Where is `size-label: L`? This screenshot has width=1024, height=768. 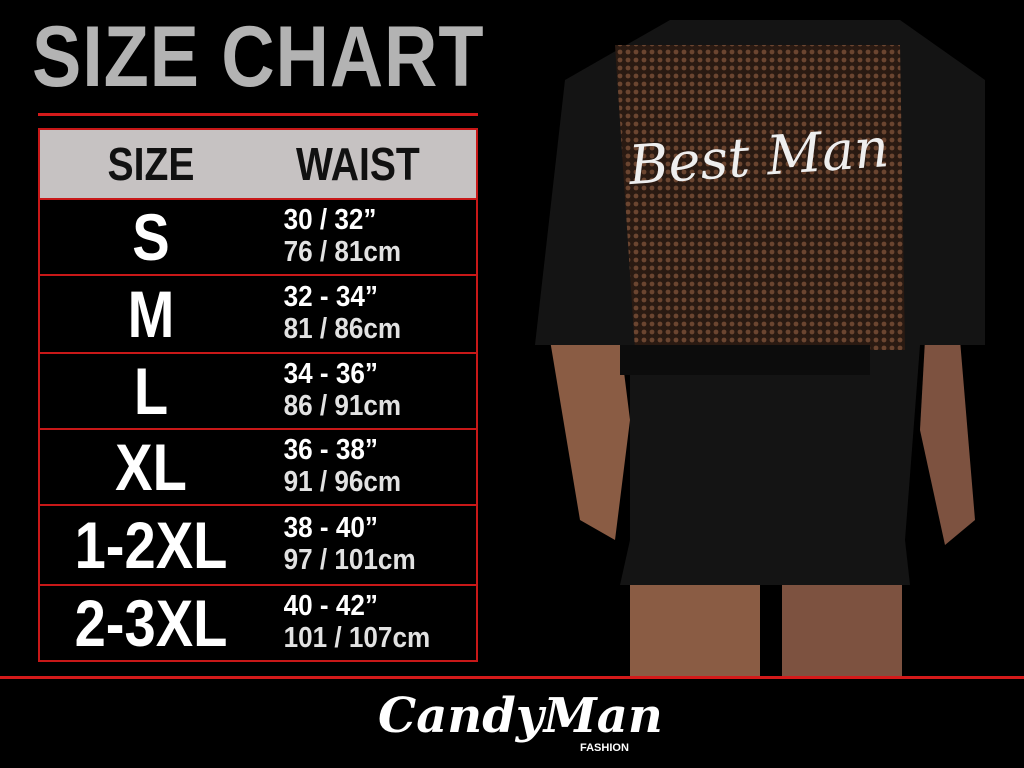 size-label: L is located at coordinates (151, 391).